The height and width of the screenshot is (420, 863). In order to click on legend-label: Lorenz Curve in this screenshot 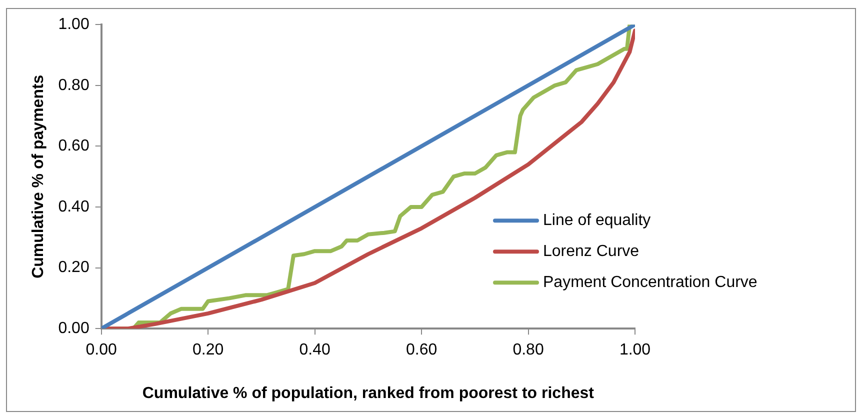, I will do `click(591, 251)`.